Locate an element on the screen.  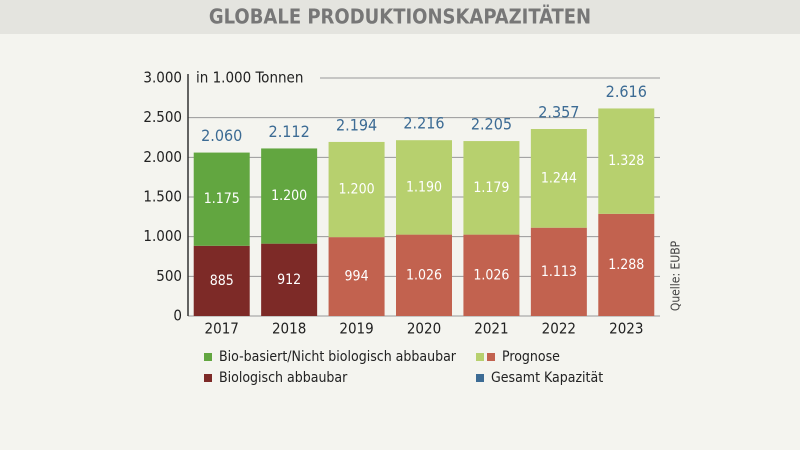
y-tick-label: 0 is located at coordinates (177, 316).